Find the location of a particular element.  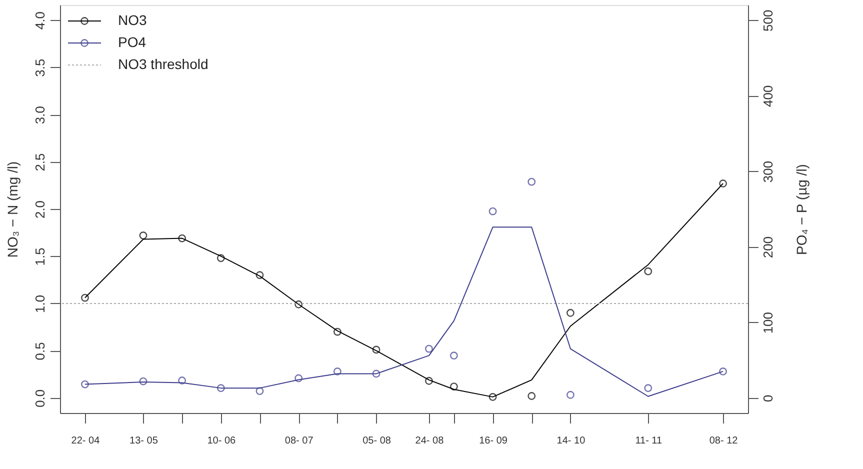

x-tick-label: 10- 06 is located at coordinates (221, 441).